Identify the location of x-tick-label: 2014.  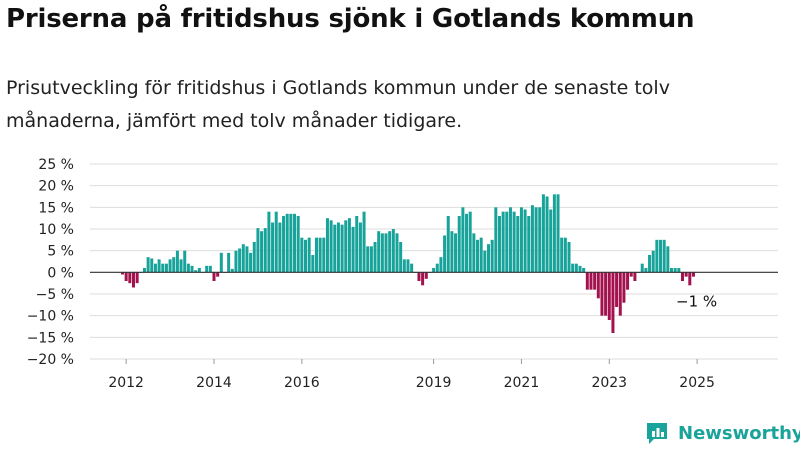
(214, 383).